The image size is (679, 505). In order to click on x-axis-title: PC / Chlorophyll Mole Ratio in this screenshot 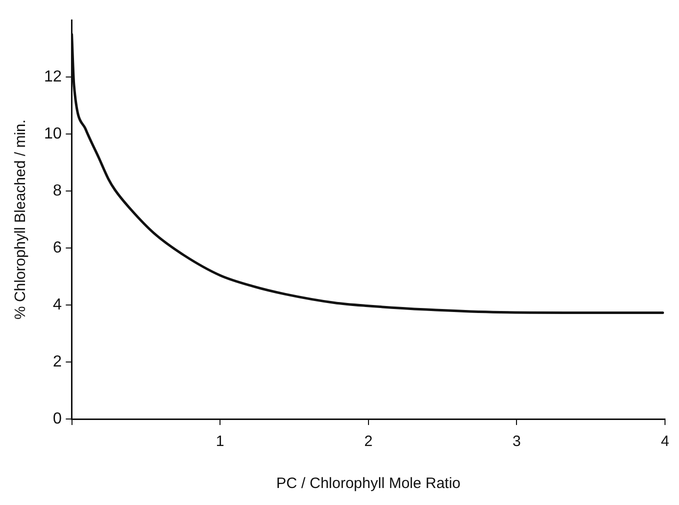, I will do `click(368, 483)`.